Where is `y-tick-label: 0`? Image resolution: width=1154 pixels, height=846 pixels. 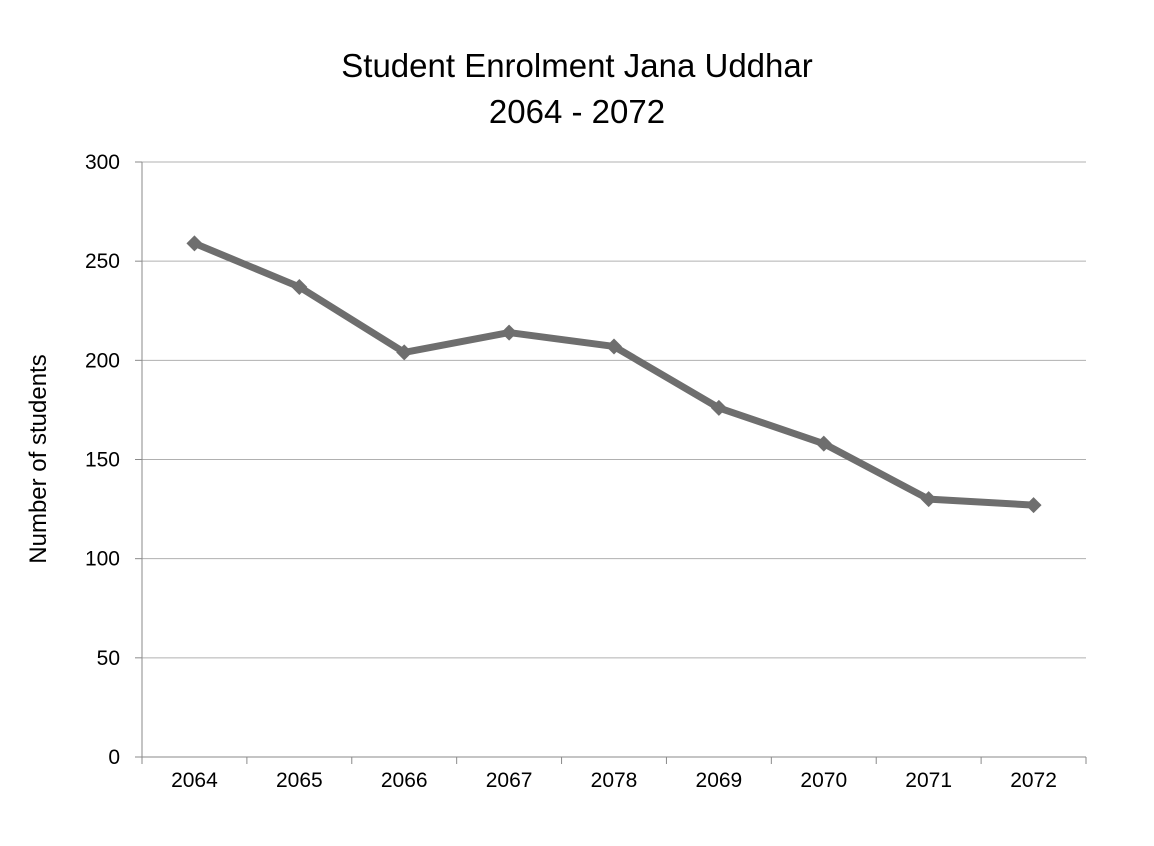 y-tick-label: 0 is located at coordinates (114, 757).